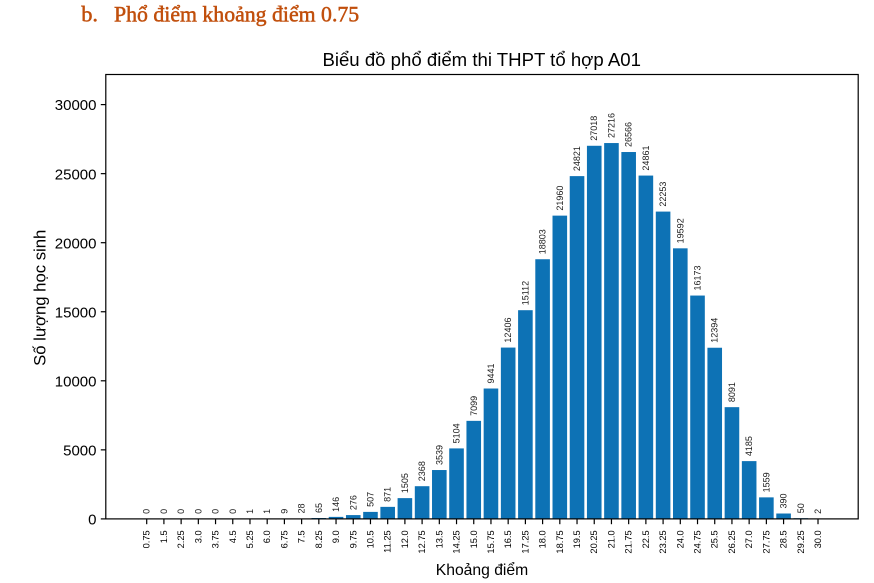 The height and width of the screenshot is (583, 874). I want to click on svg-text: 12406, so click(508, 330).